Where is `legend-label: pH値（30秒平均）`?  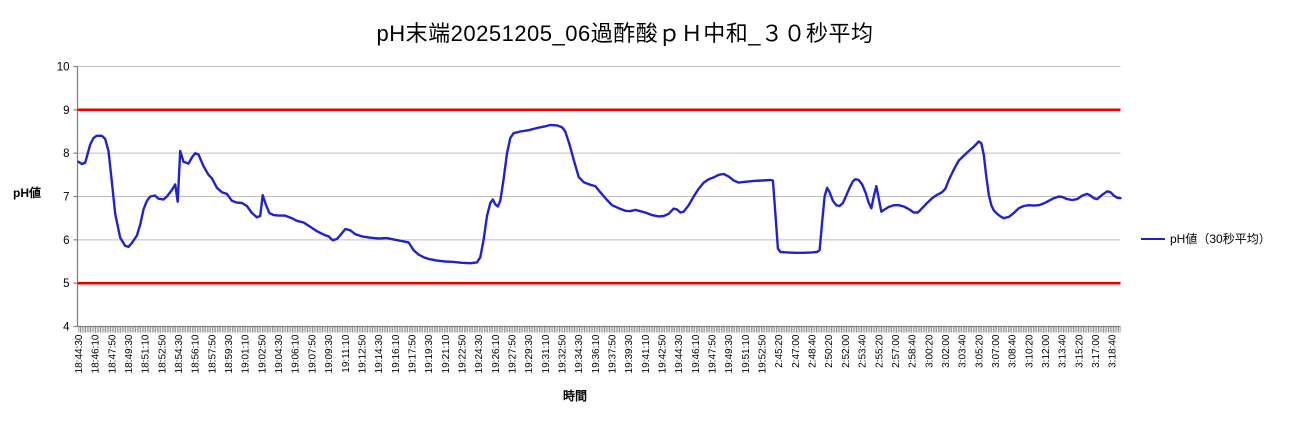
legend-label: pH値（30秒平均） is located at coordinates (1220, 239).